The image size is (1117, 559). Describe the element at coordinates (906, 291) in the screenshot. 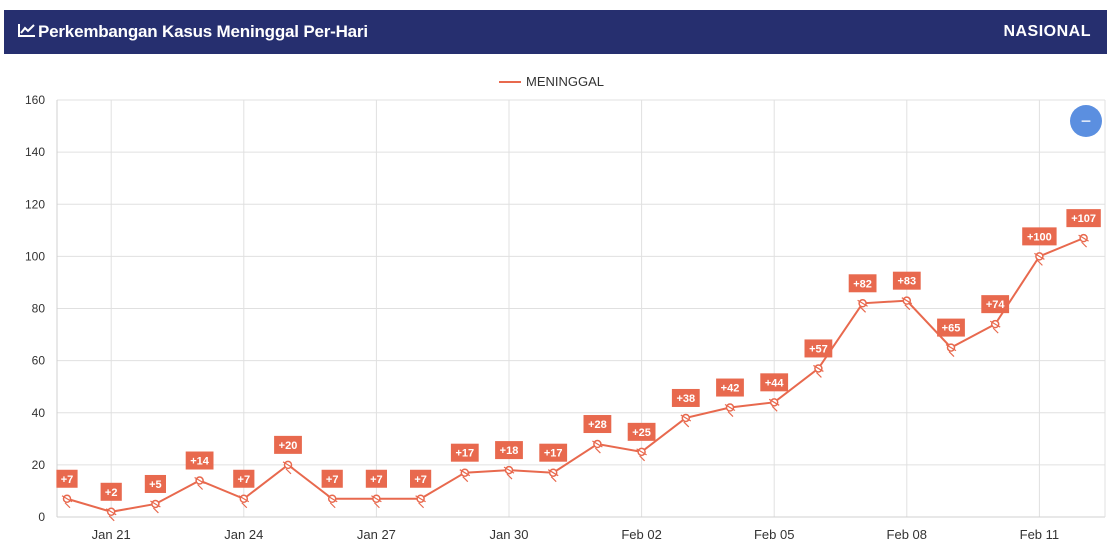

I see `data-point: +83` at that location.